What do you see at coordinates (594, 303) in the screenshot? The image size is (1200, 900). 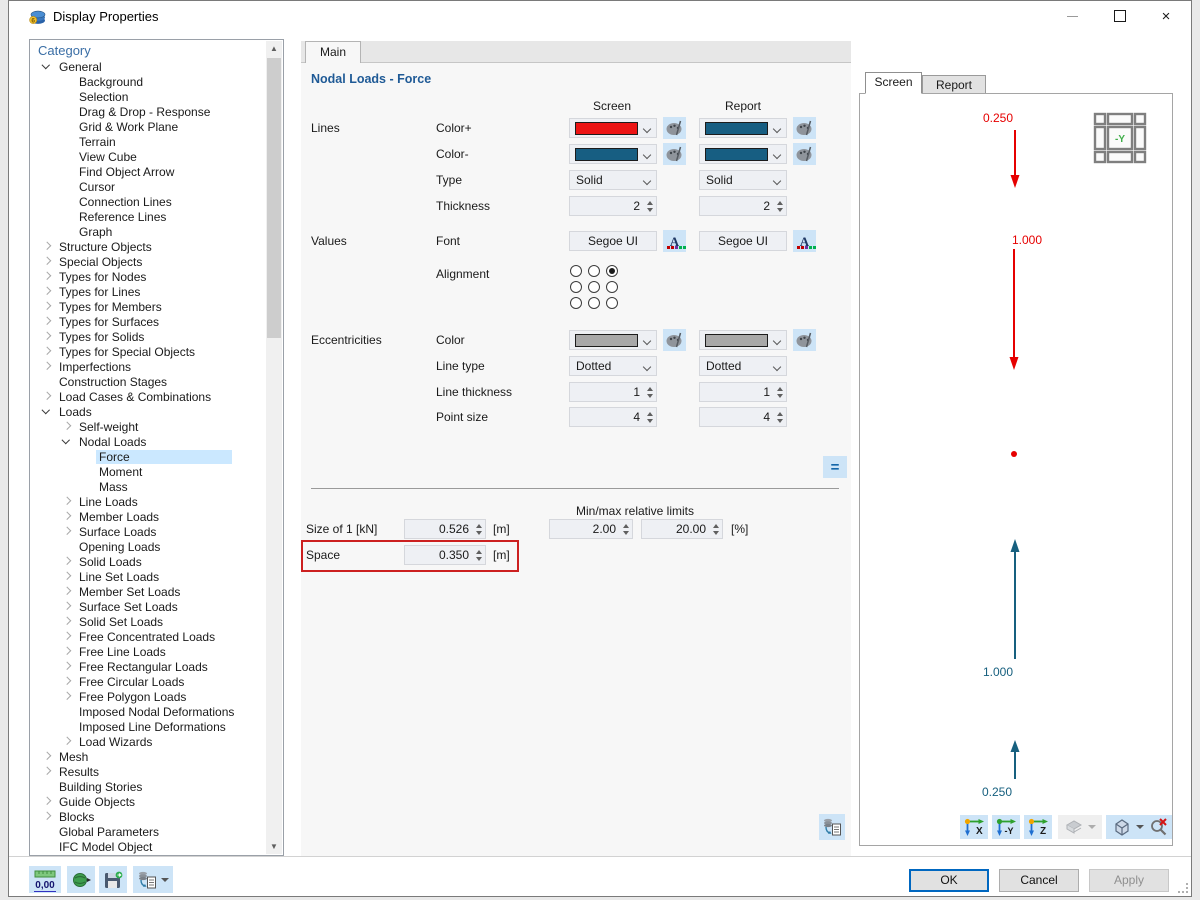 I see `alignment-radio-bottom-center` at bounding box center [594, 303].